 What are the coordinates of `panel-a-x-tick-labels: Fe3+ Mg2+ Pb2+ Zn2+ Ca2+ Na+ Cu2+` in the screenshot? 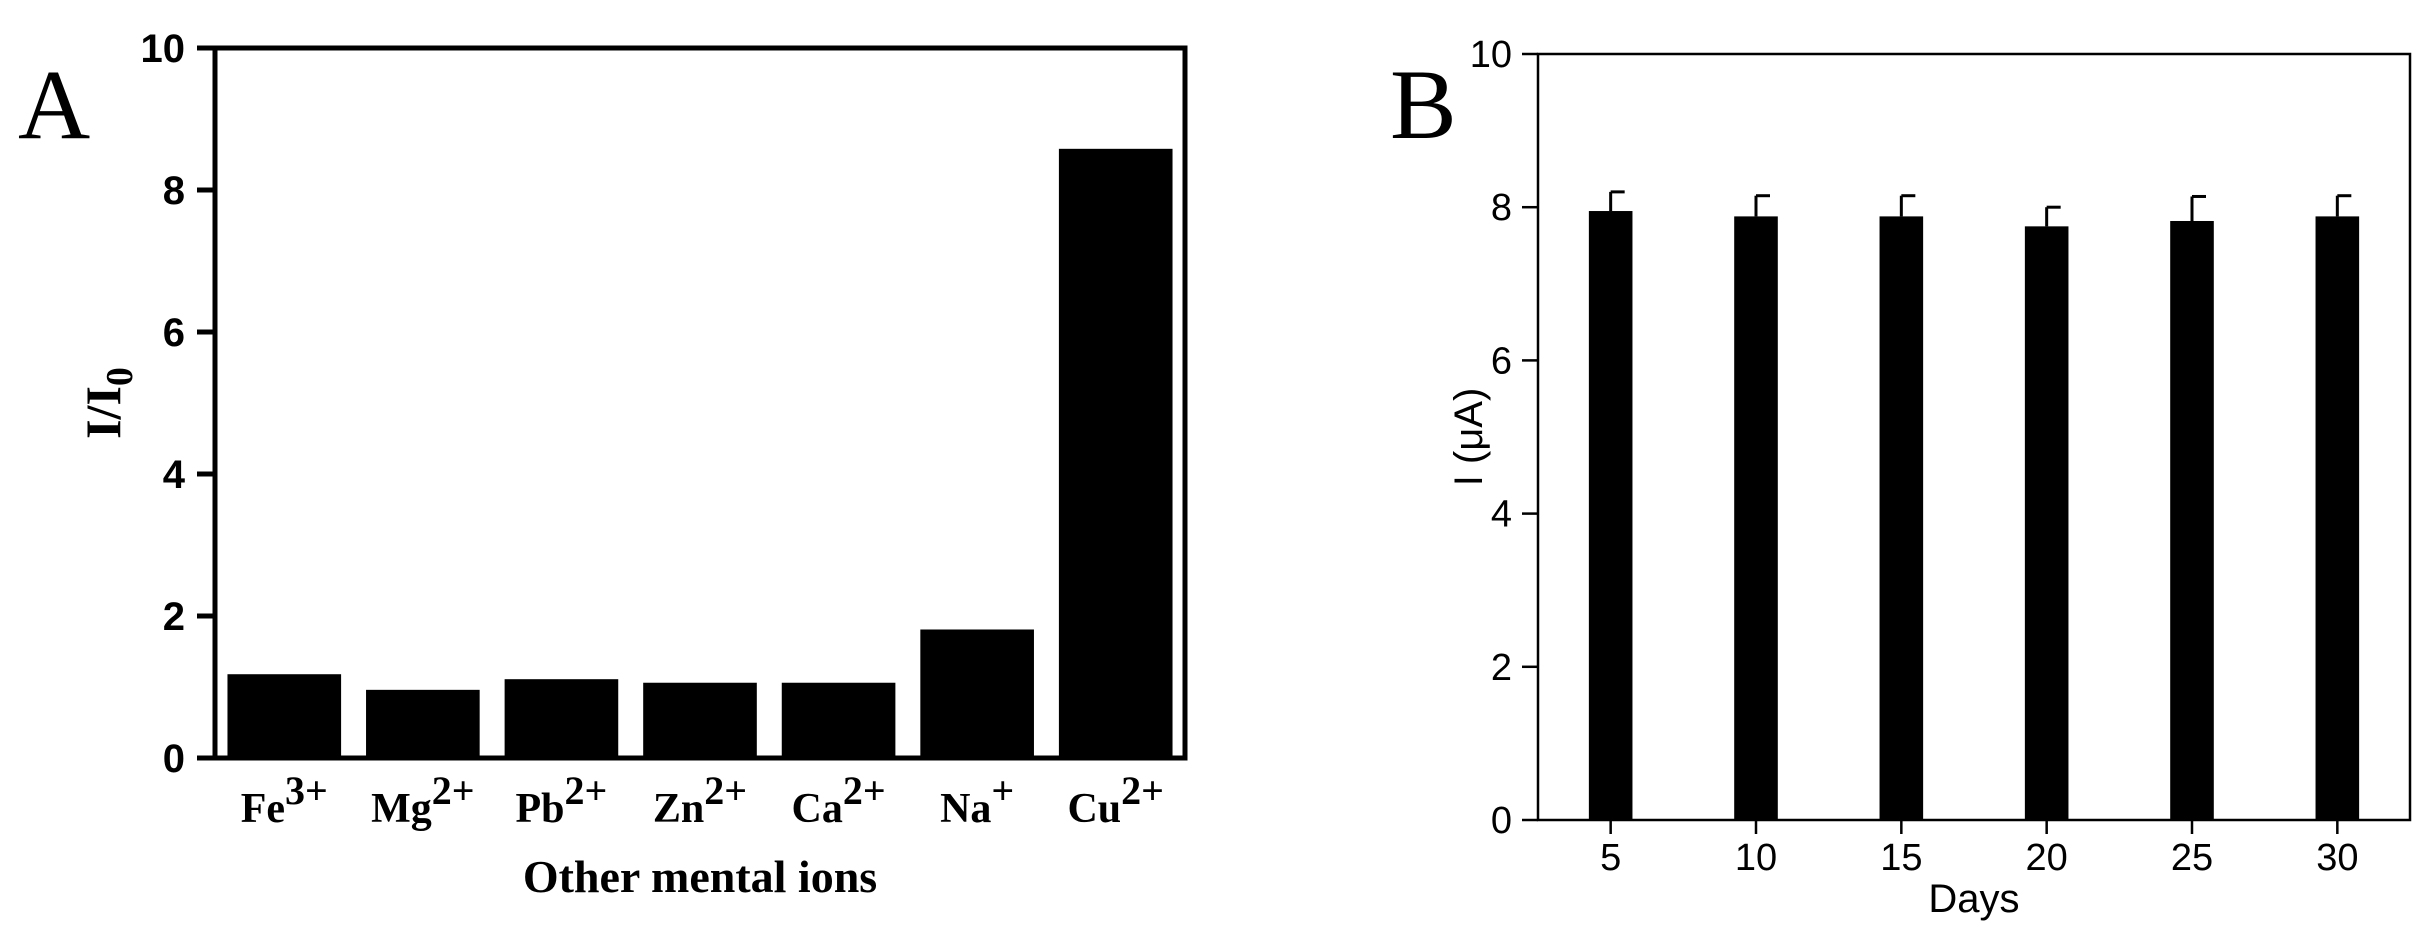 It's located at (702, 800).